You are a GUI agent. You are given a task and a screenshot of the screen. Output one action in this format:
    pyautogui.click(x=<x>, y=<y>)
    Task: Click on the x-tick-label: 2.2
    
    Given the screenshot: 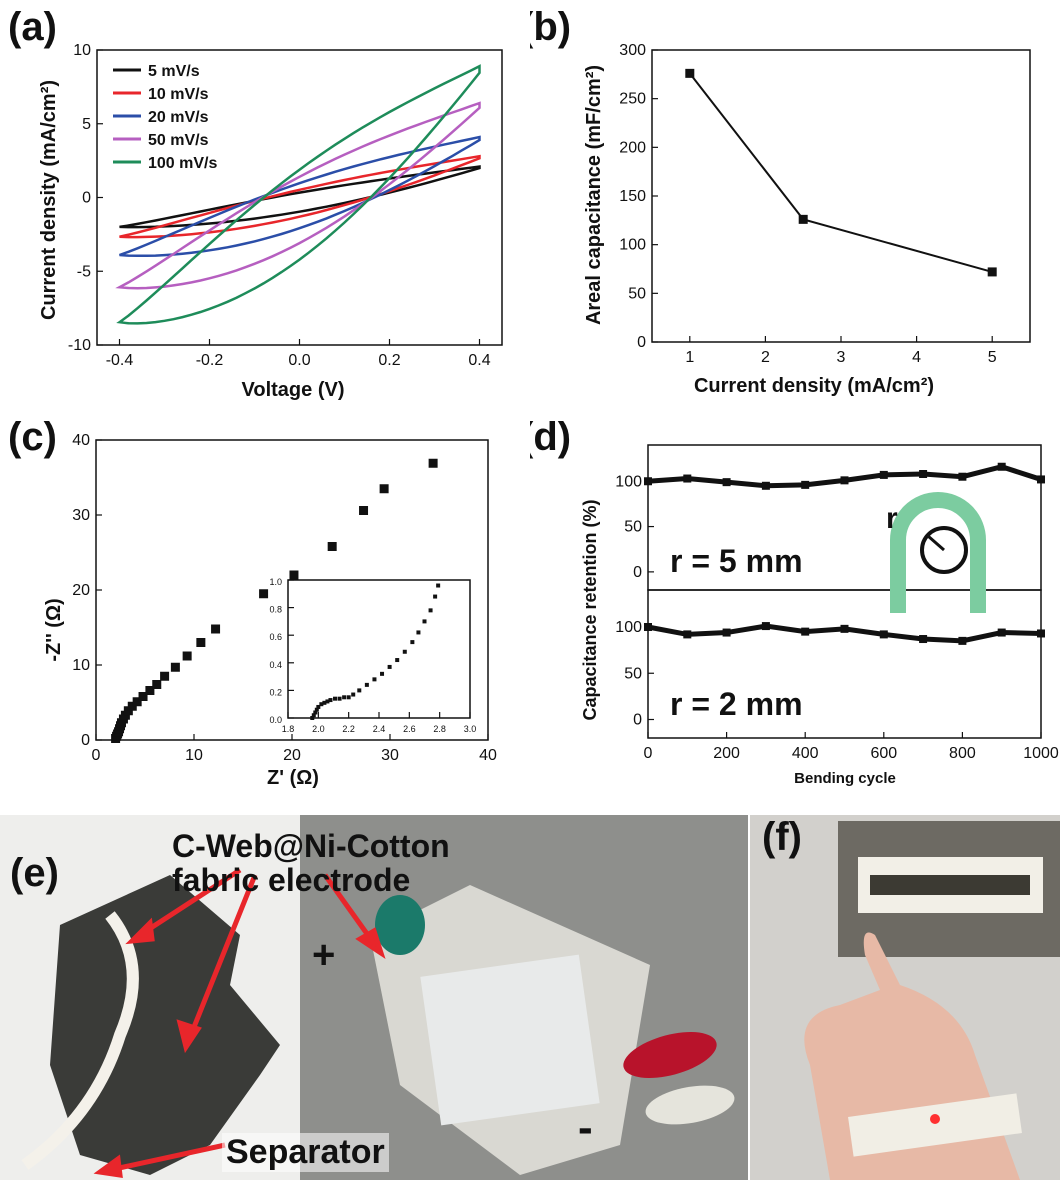 What is the action you would take?
    pyautogui.click(x=348, y=729)
    